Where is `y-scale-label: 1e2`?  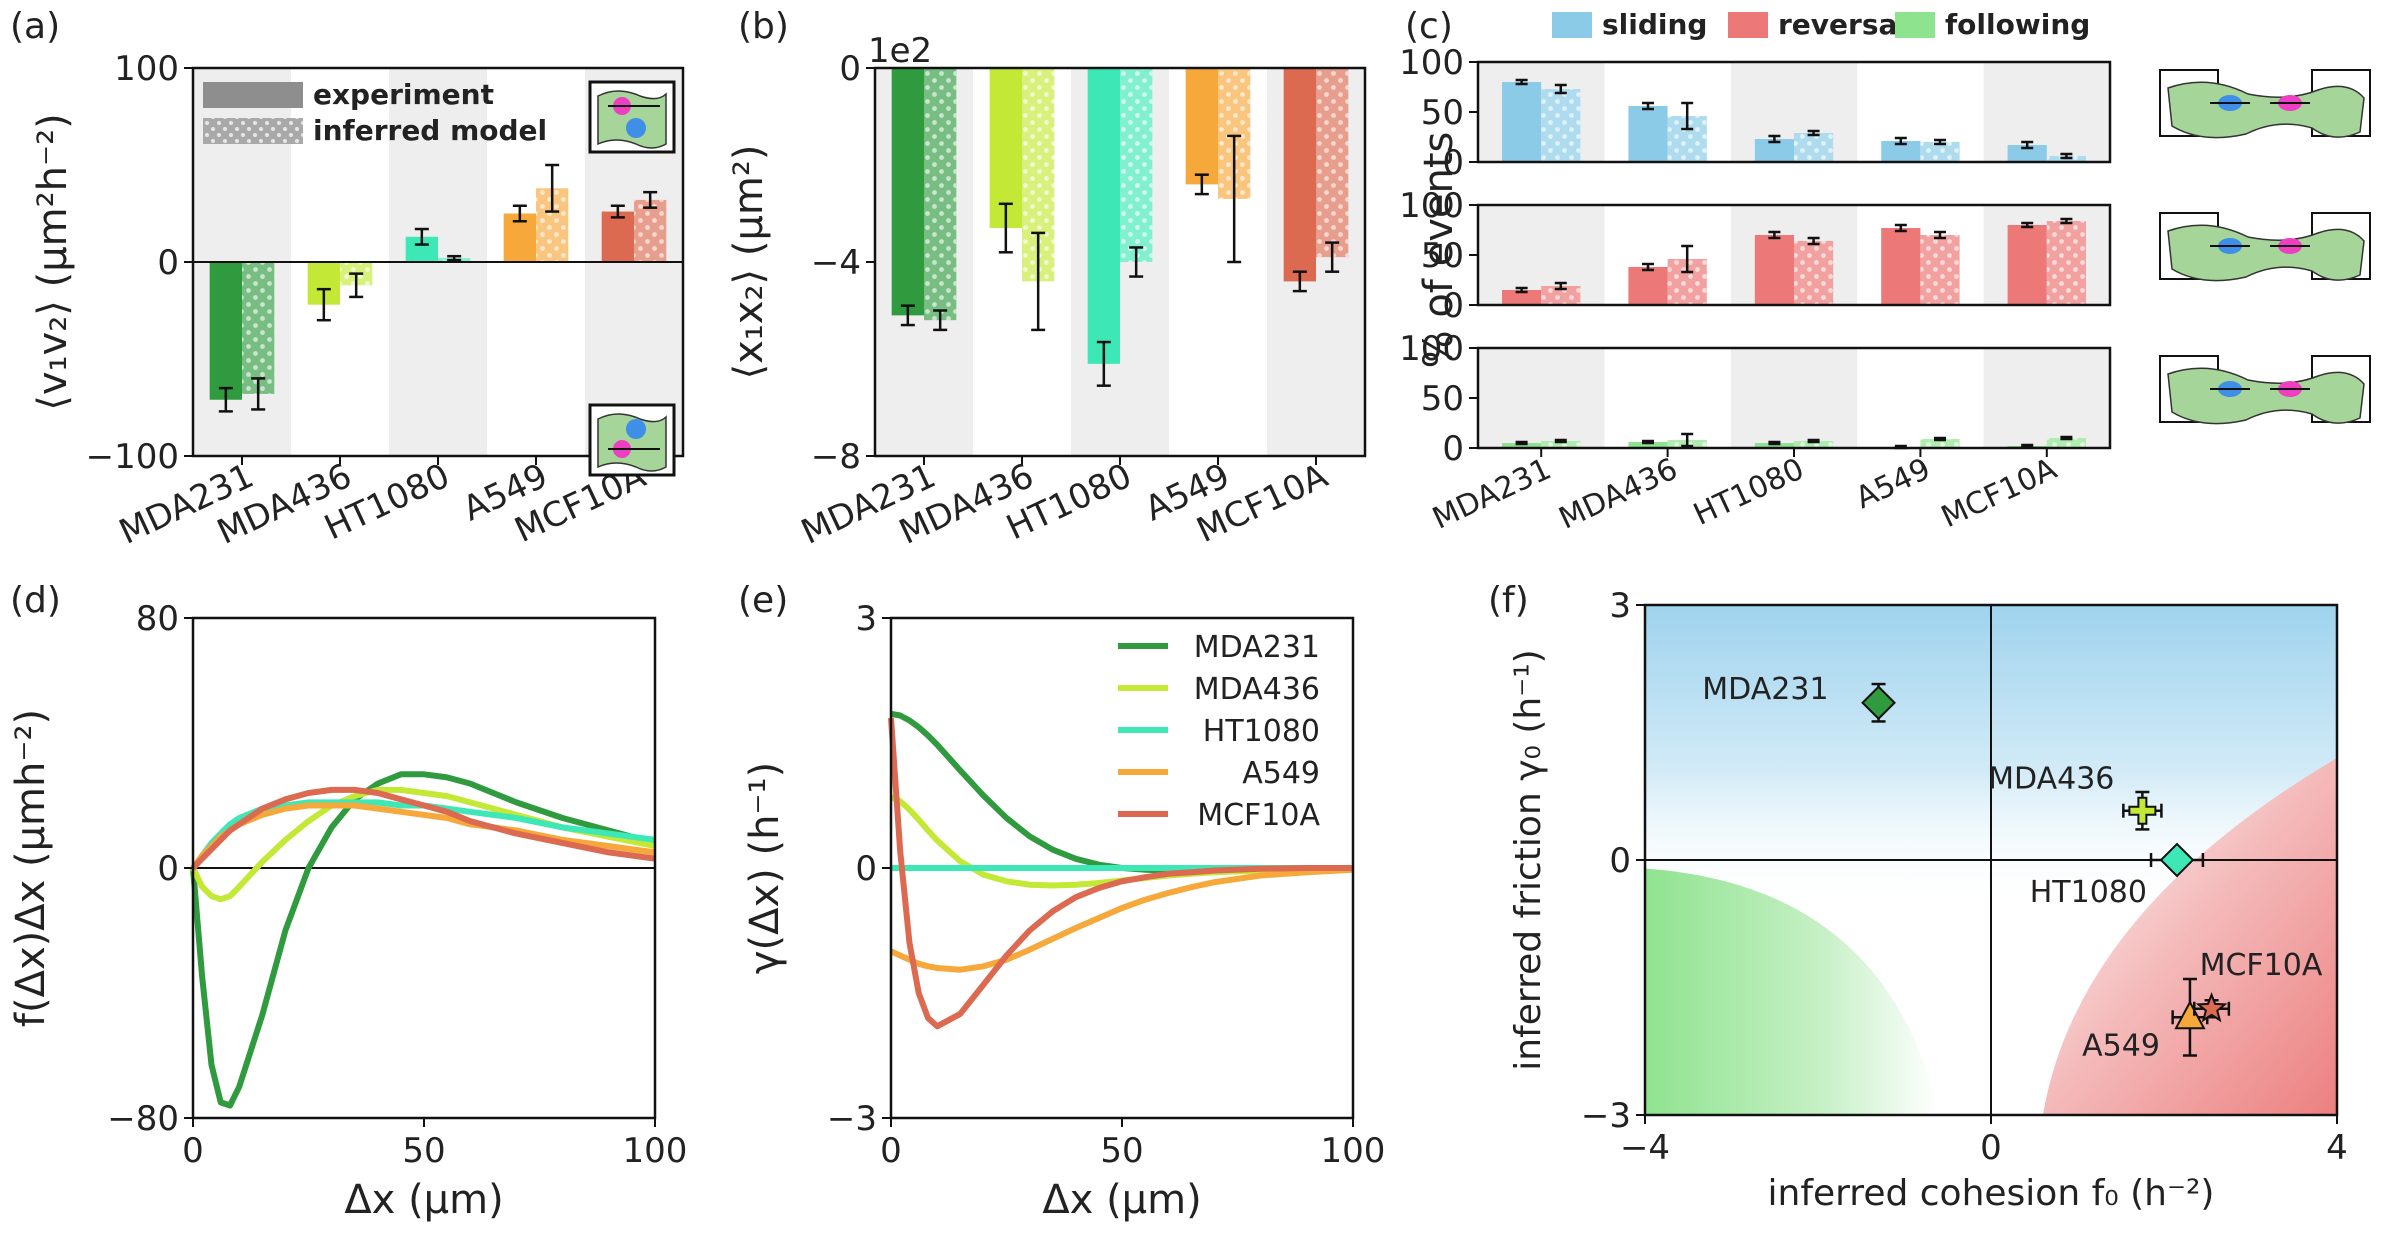
y-scale-label: 1e2 is located at coordinates (900, 51).